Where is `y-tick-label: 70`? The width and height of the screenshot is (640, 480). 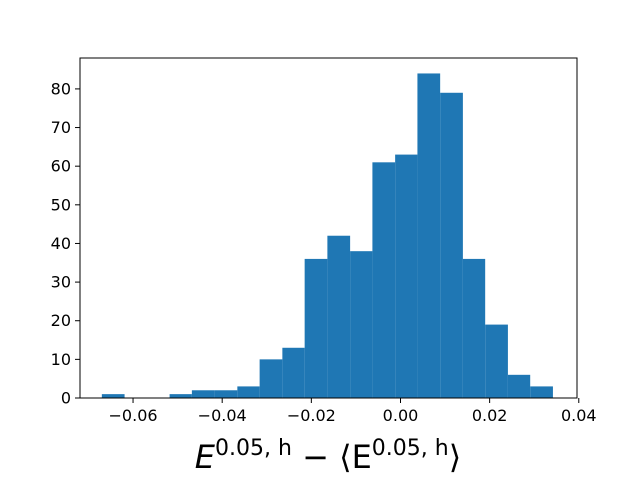
y-tick-label: 70 is located at coordinates (61, 127).